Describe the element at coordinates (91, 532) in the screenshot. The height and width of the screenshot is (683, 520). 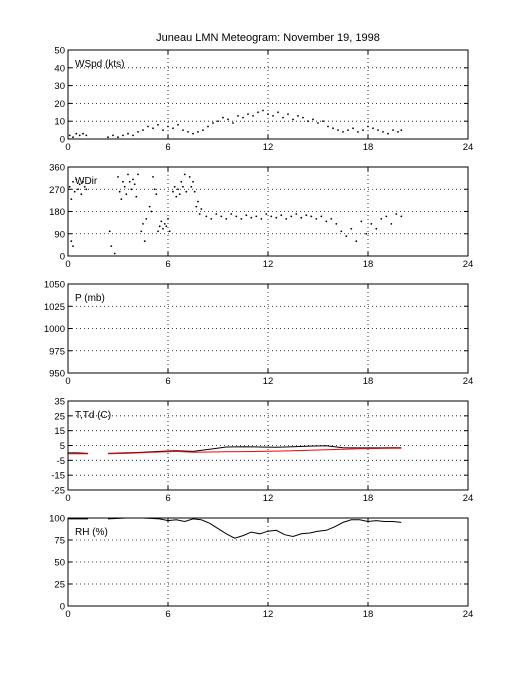
I see `panel-label: RH (%)` at that location.